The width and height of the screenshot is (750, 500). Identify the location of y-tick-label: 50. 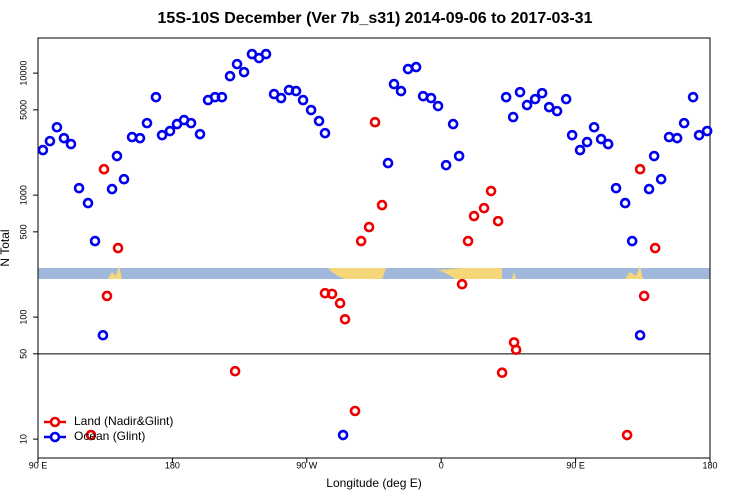
(23, 354).